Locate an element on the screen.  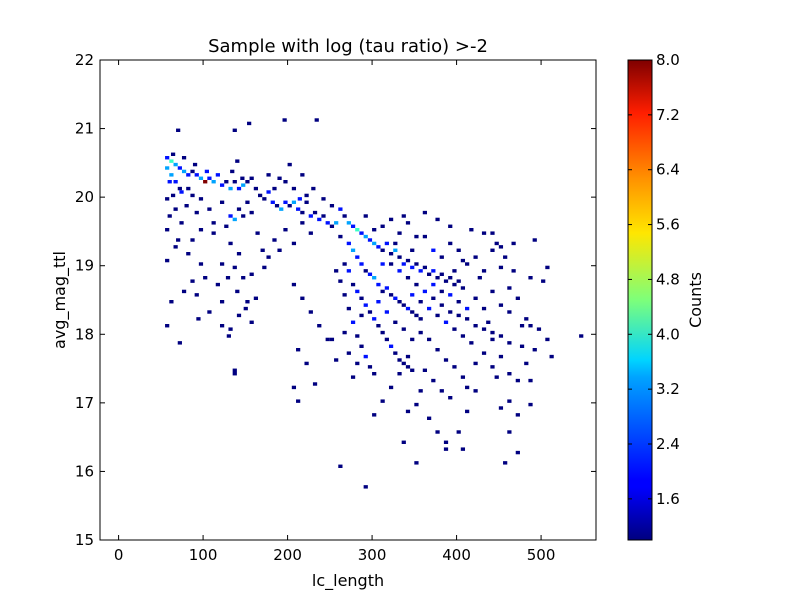
colorbar-tick-label: 8.0 is located at coordinates (668, 60).